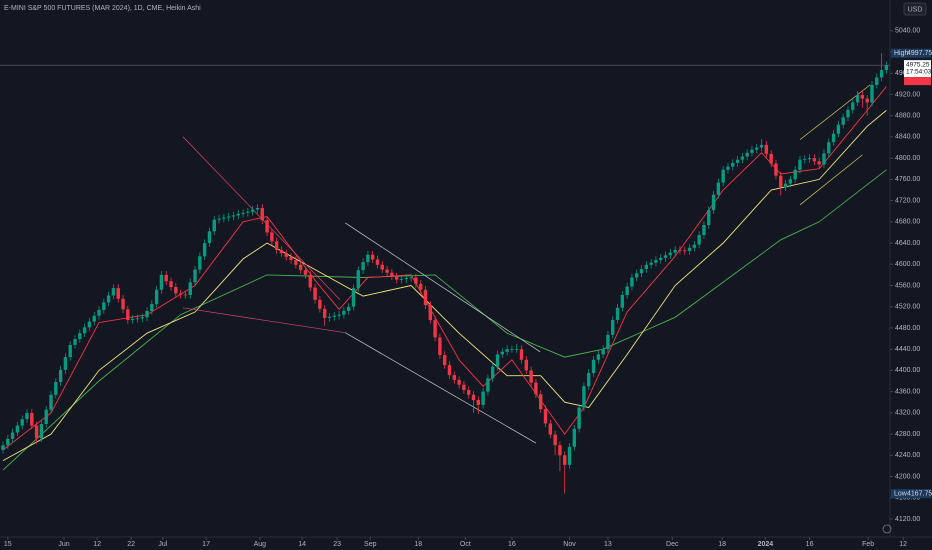 This screenshot has height=550, width=932. What do you see at coordinates (465, 544) in the screenshot?
I see `x-tick-label: Oct` at bounding box center [465, 544].